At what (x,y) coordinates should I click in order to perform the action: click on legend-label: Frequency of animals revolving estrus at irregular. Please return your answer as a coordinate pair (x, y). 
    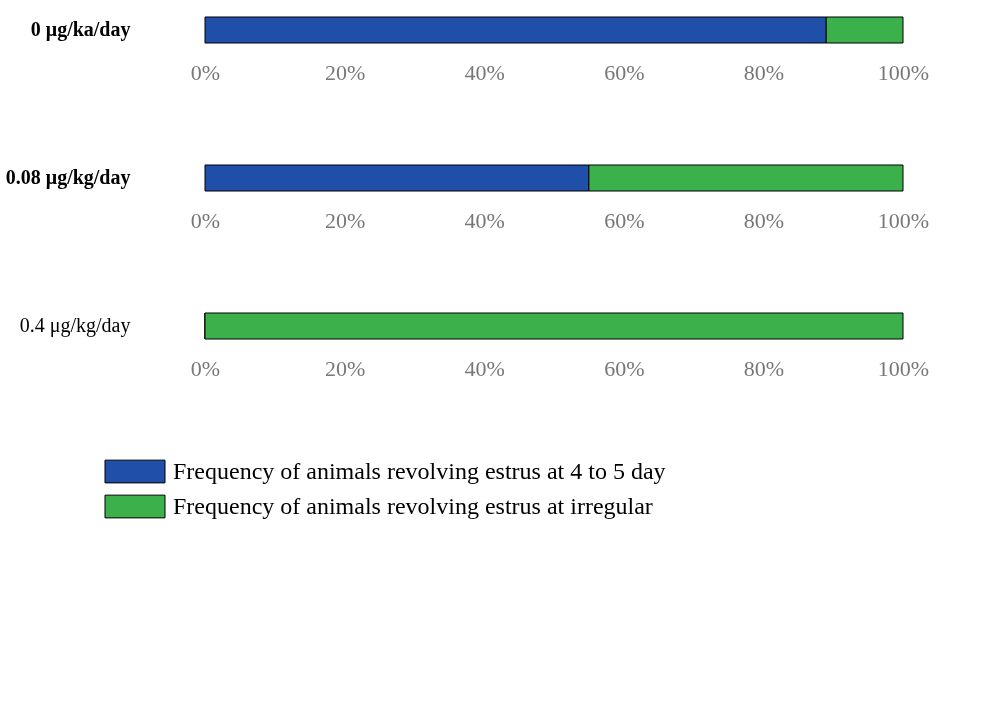
    Looking at the image, I should click on (413, 505).